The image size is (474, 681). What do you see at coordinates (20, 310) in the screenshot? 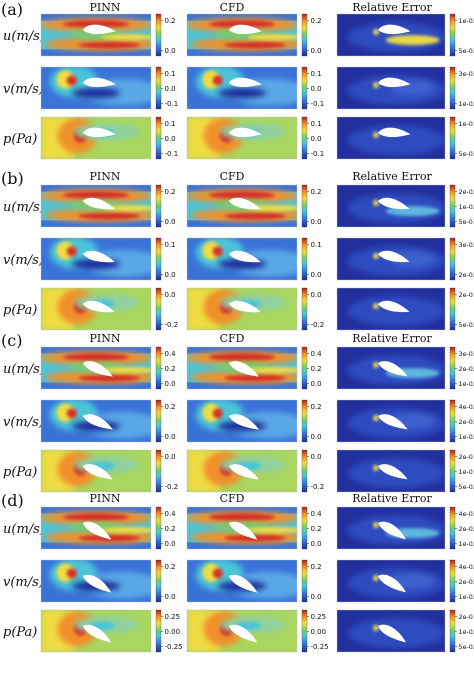
I see `row-label: p(Pa)` at bounding box center [20, 310].